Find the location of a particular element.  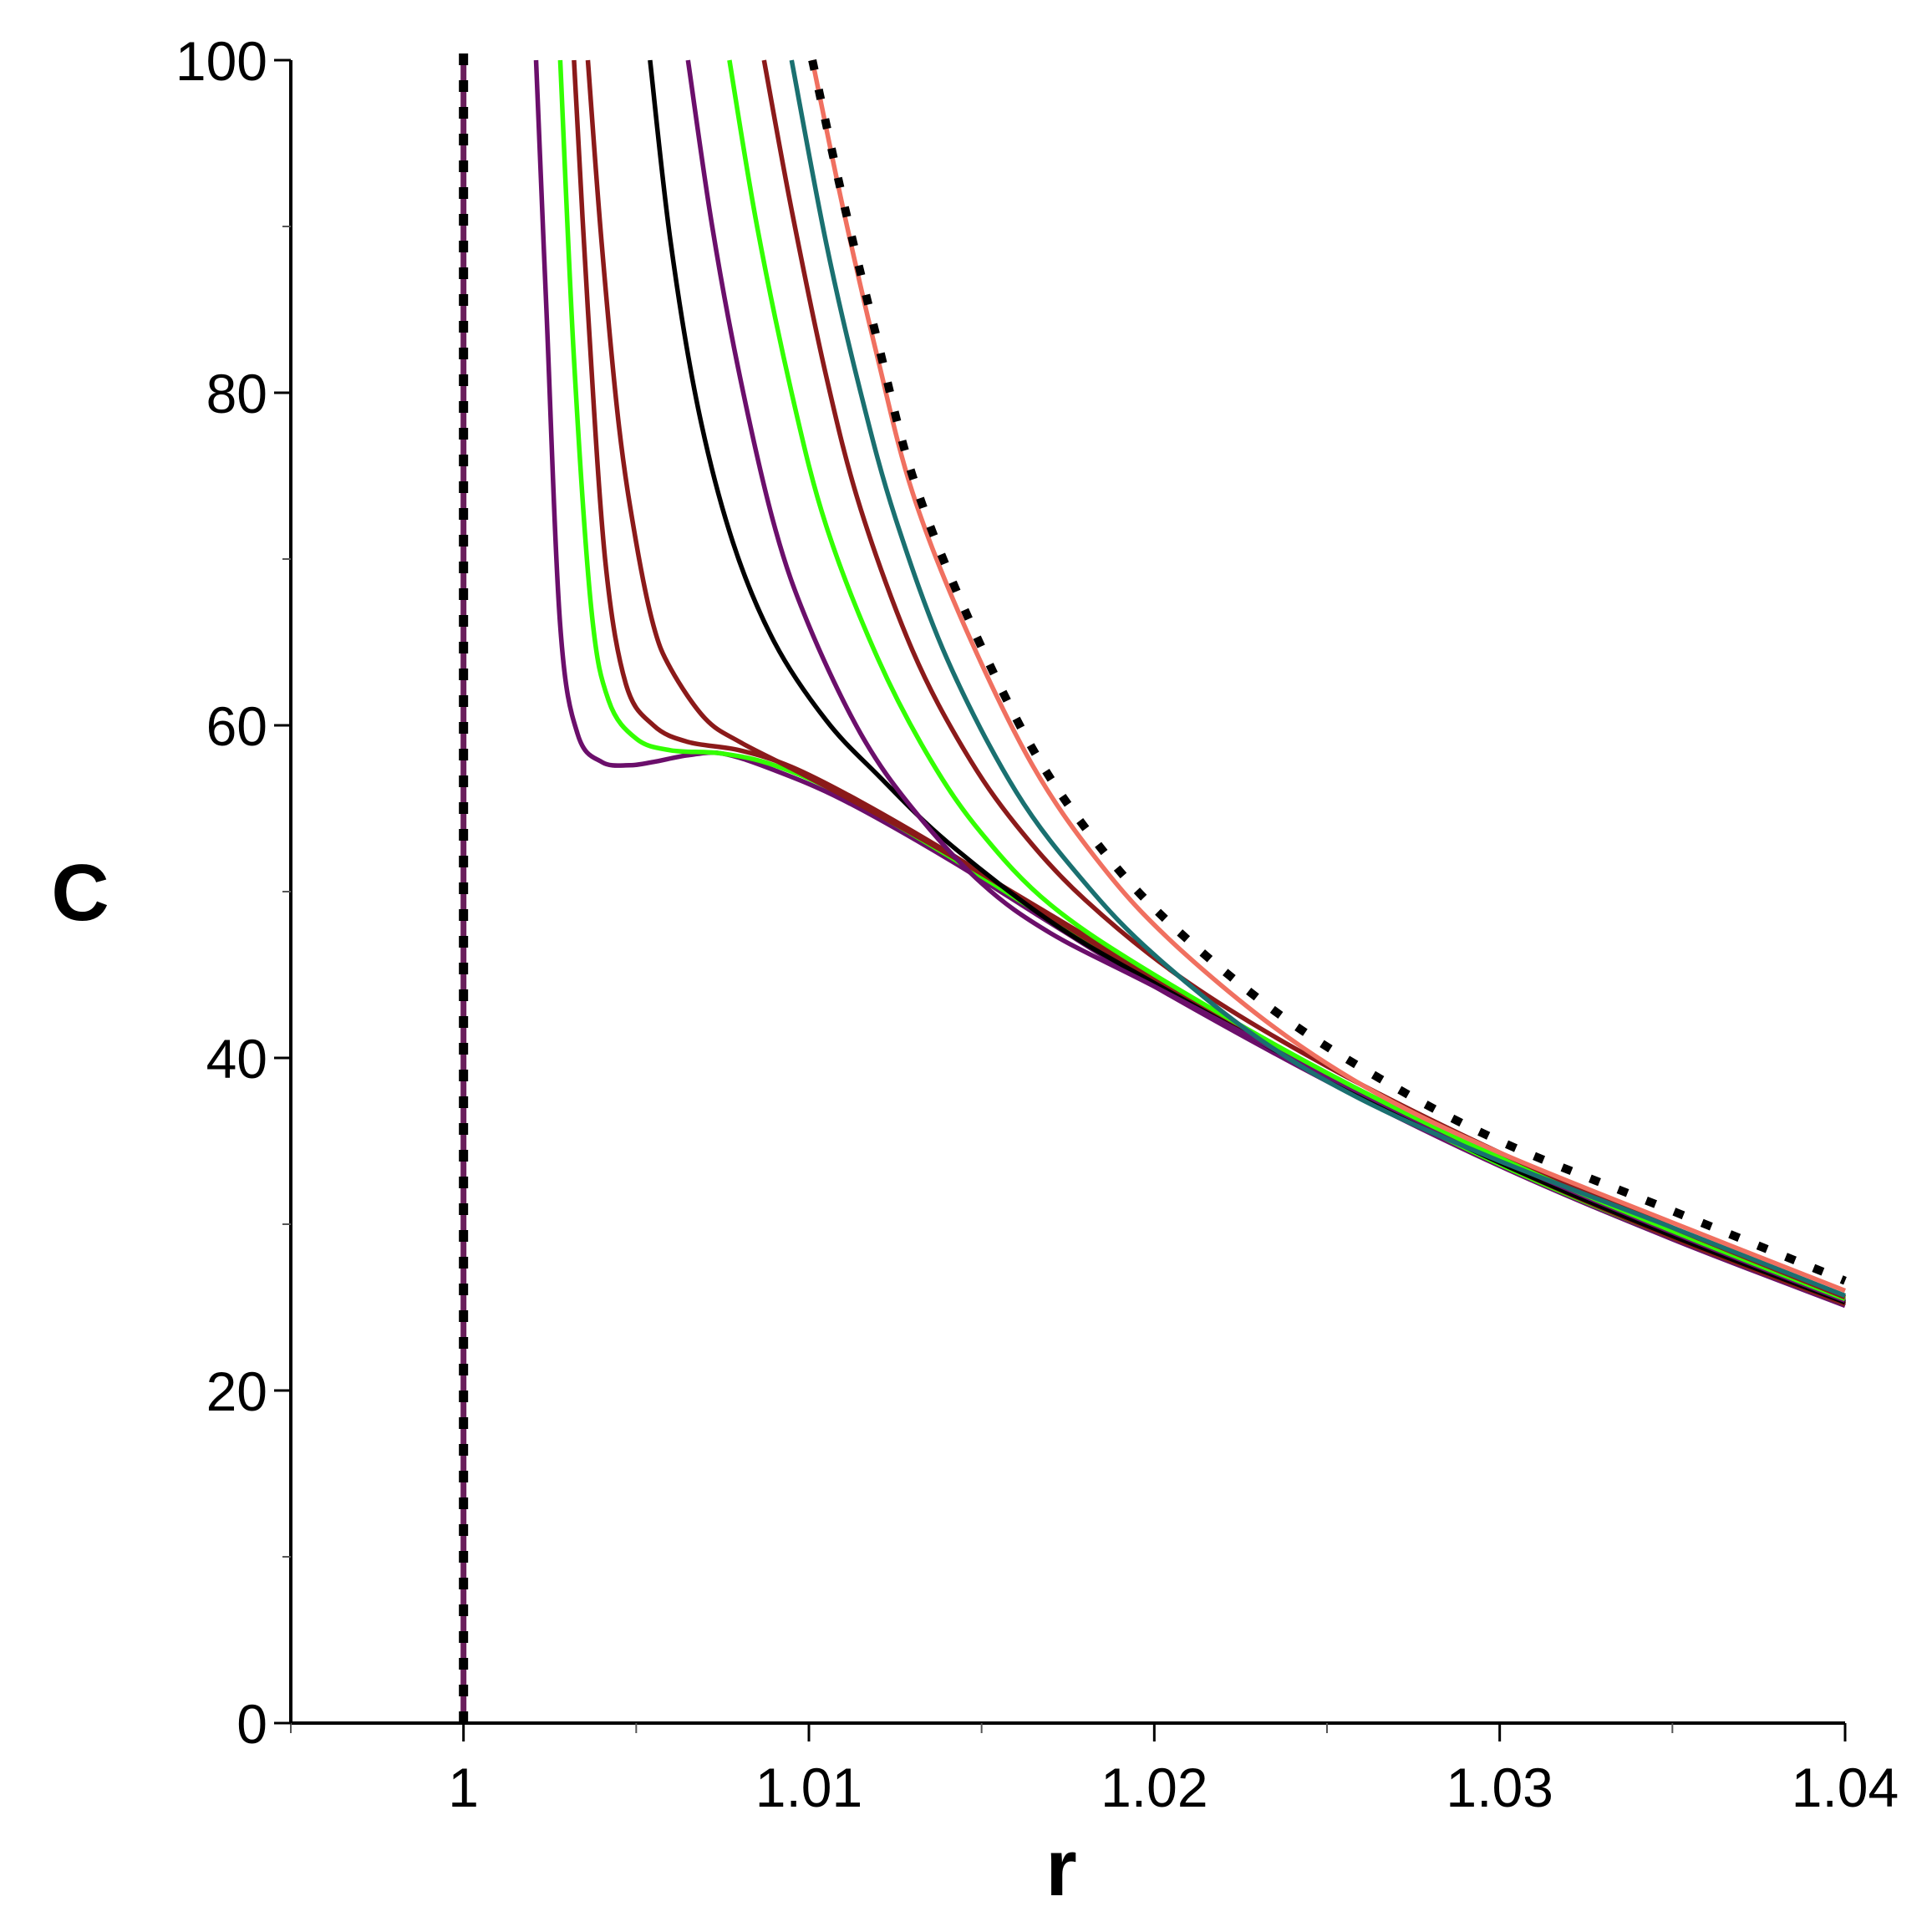

y-tick-label: 100 is located at coordinates (221, 61).